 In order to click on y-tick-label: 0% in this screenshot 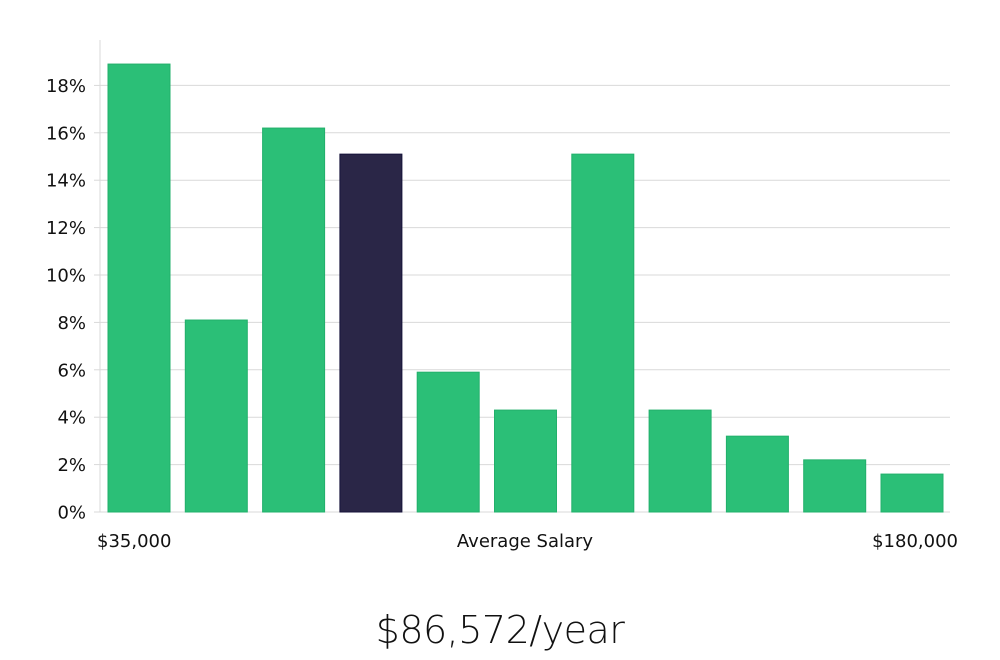, I will do `click(71, 513)`.